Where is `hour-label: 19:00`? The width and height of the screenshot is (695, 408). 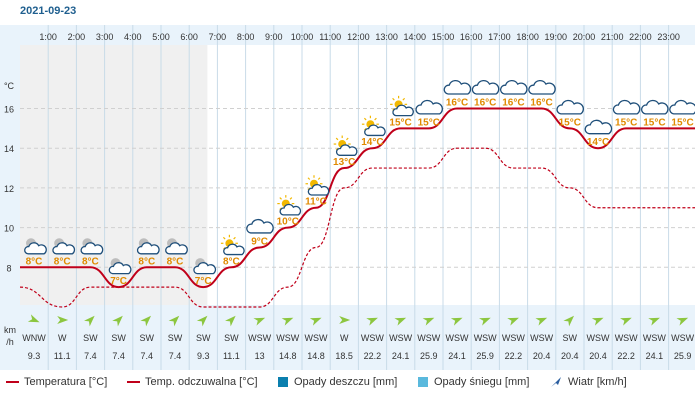
hour-label: 19:00 is located at coordinates (556, 37).